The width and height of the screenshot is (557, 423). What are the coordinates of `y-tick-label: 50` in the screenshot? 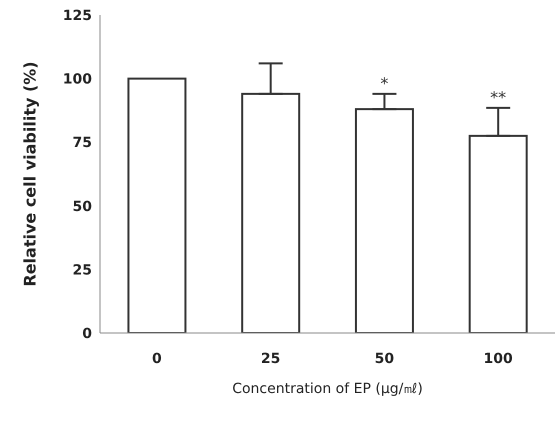 It's located at (82, 206).